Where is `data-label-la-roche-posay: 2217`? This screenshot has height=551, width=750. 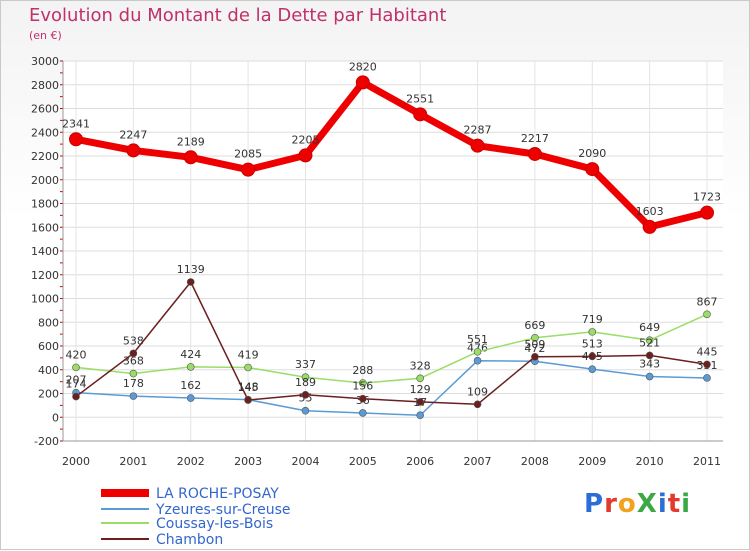 data-label-la-roche-posay: 2217 is located at coordinates (535, 138).